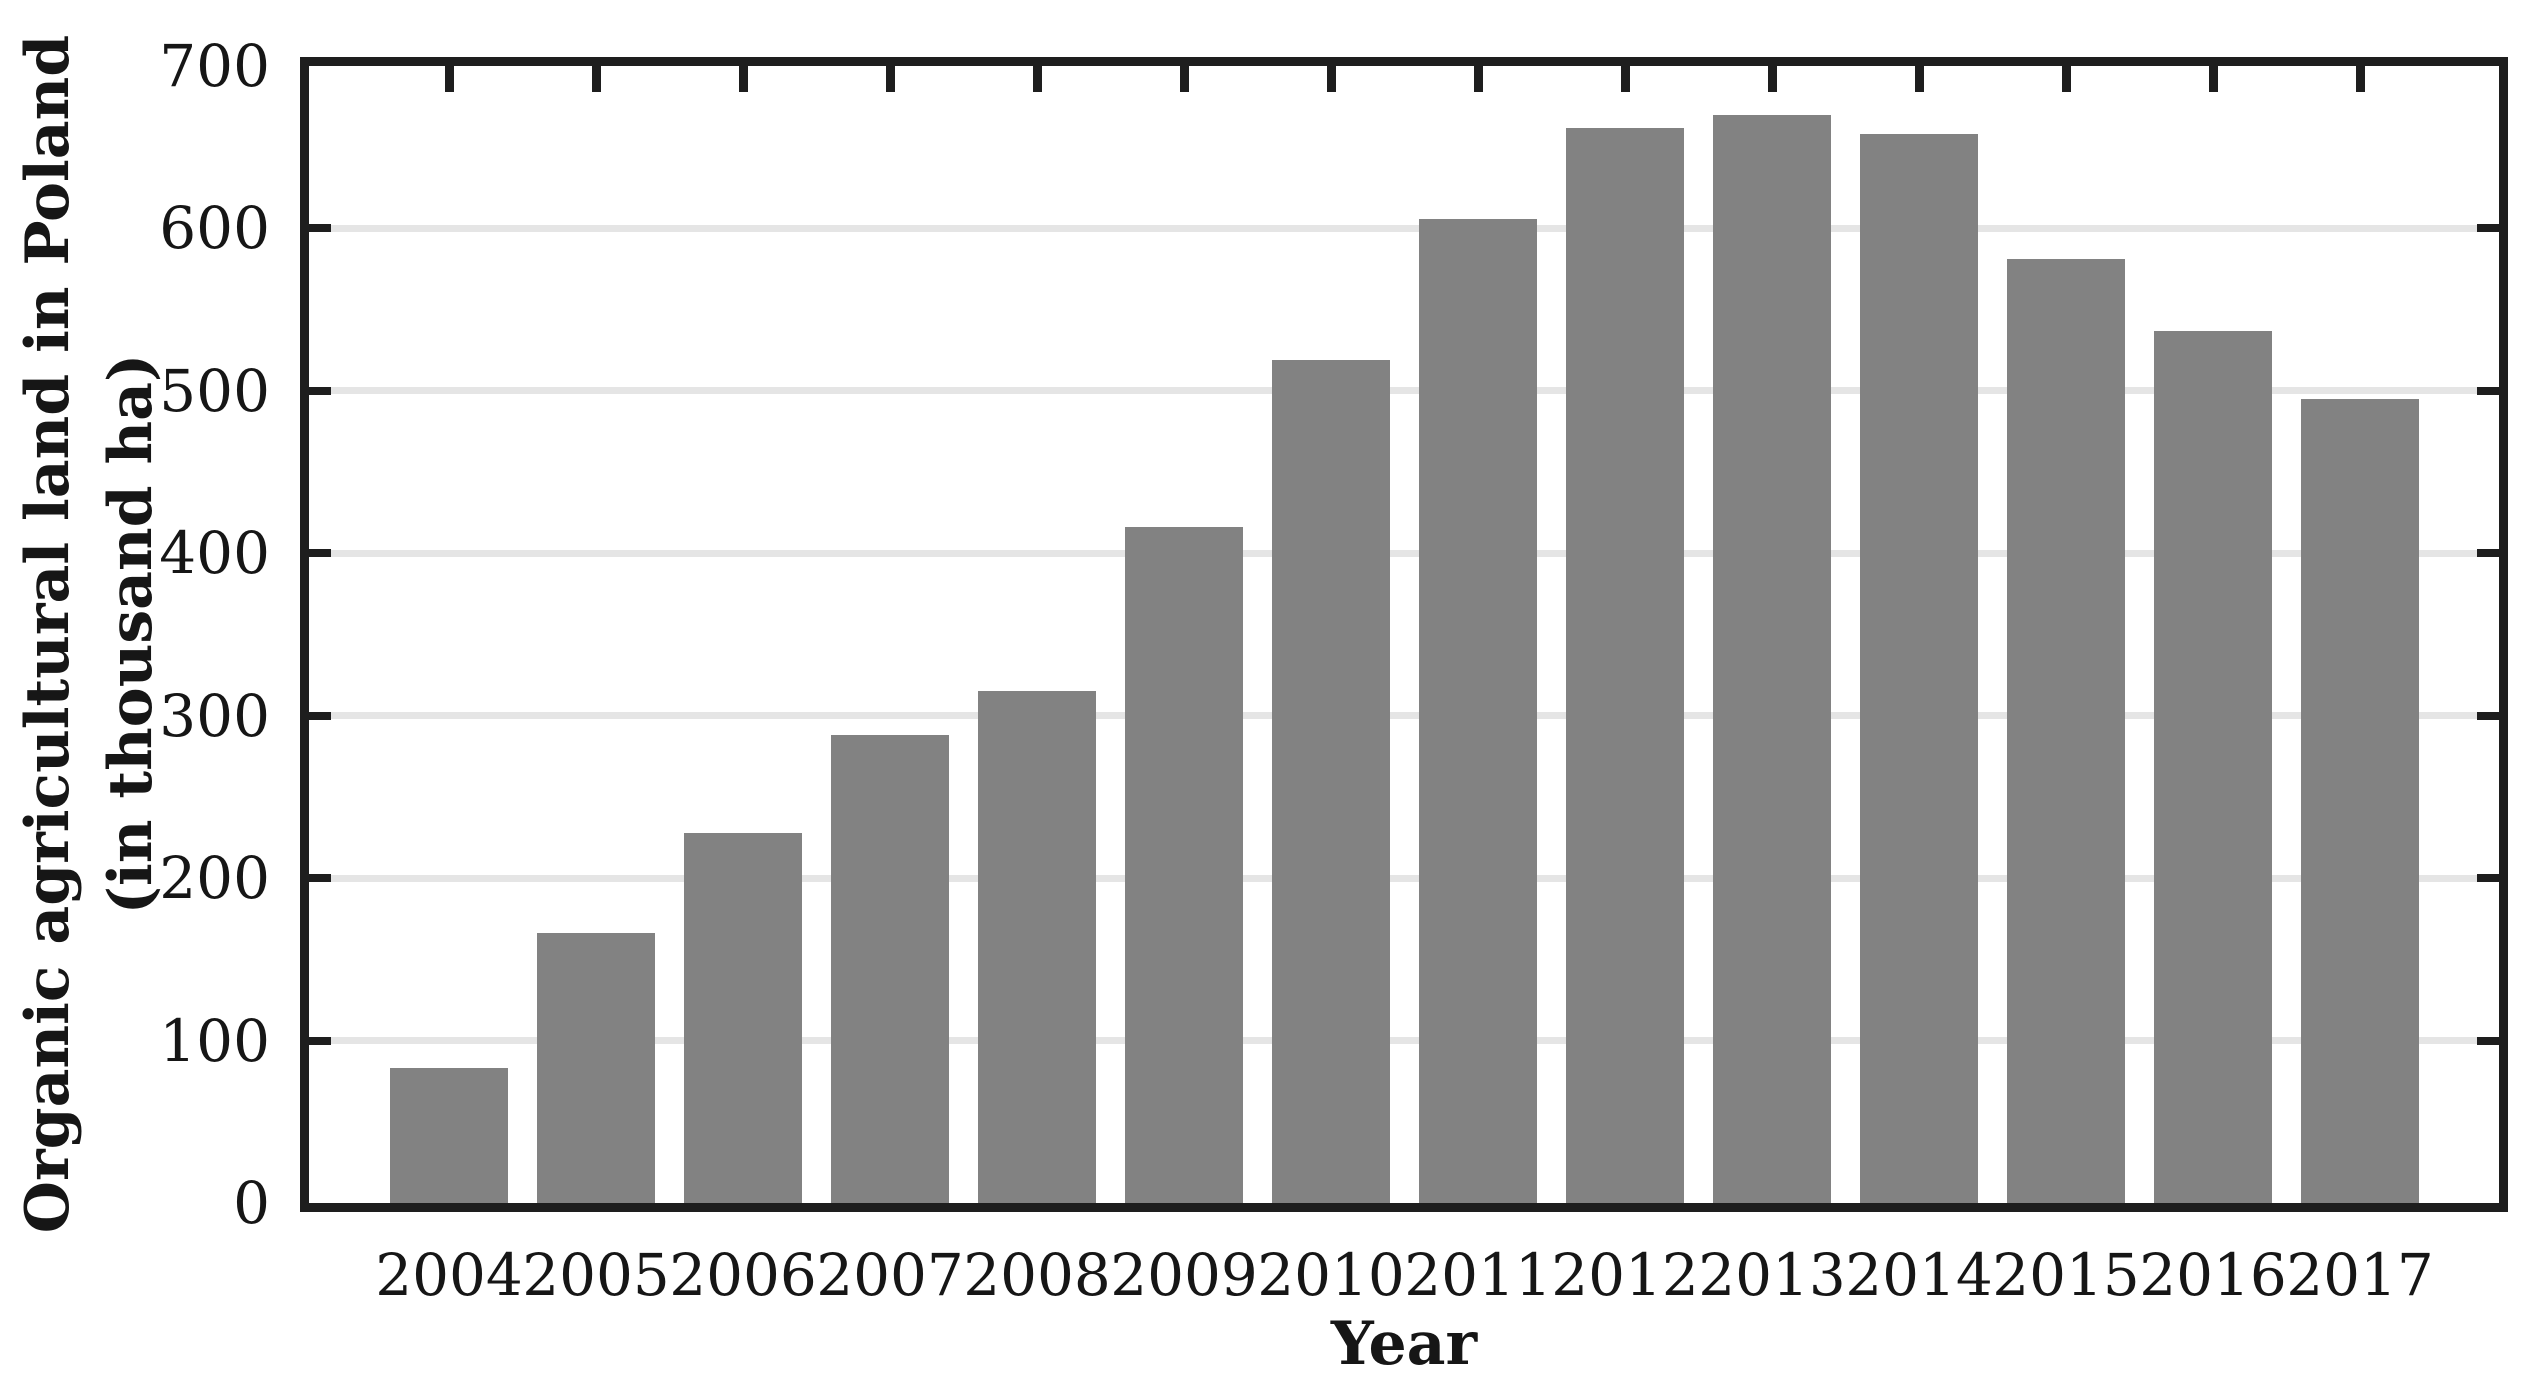 This screenshot has width=2541, height=1382. Describe the element at coordinates (596, 79) in the screenshot. I see `x-tick-top-2005` at that location.